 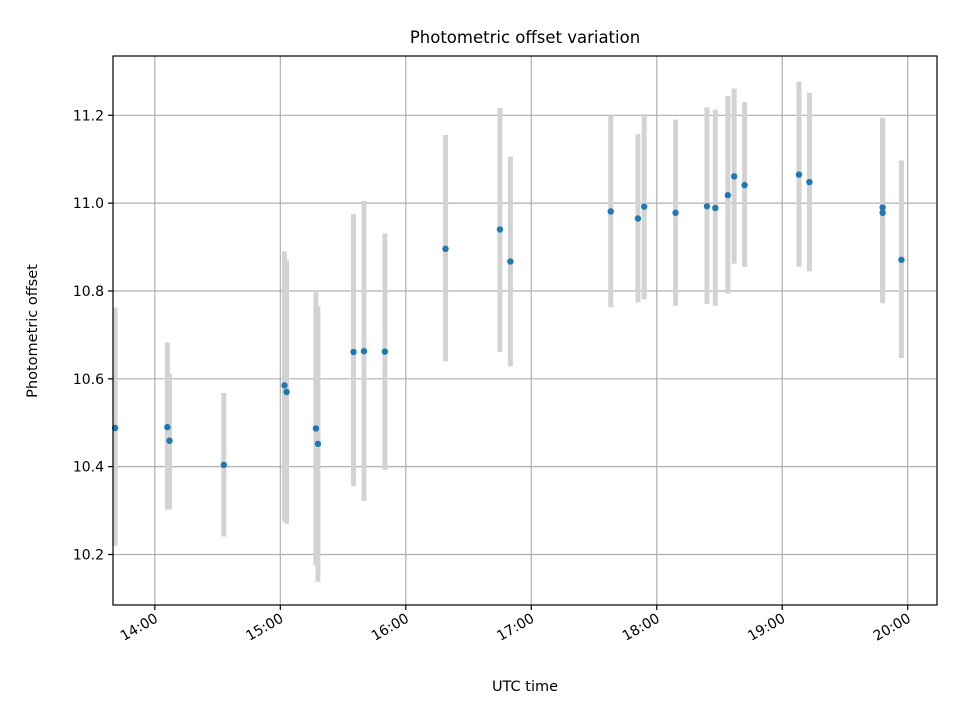 What do you see at coordinates (525, 37) in the screenshot?
I see `chart-title: Photometric offset variation` at bounding box center [525, 37].